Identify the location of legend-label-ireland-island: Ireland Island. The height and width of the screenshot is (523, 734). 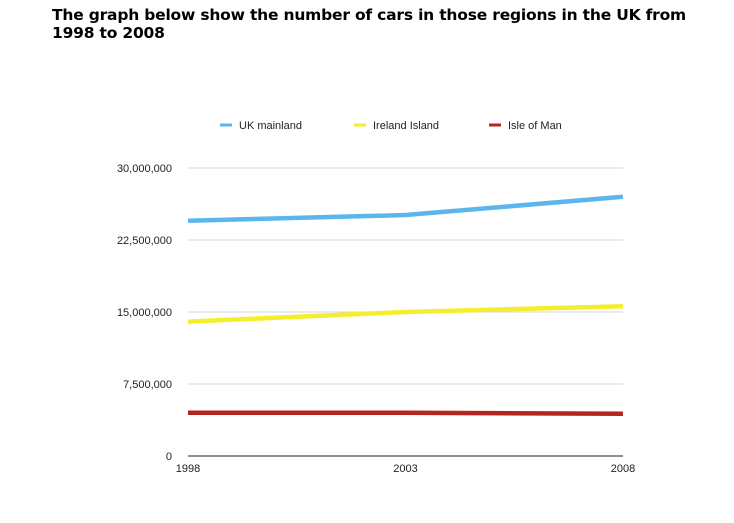
(406, 126).